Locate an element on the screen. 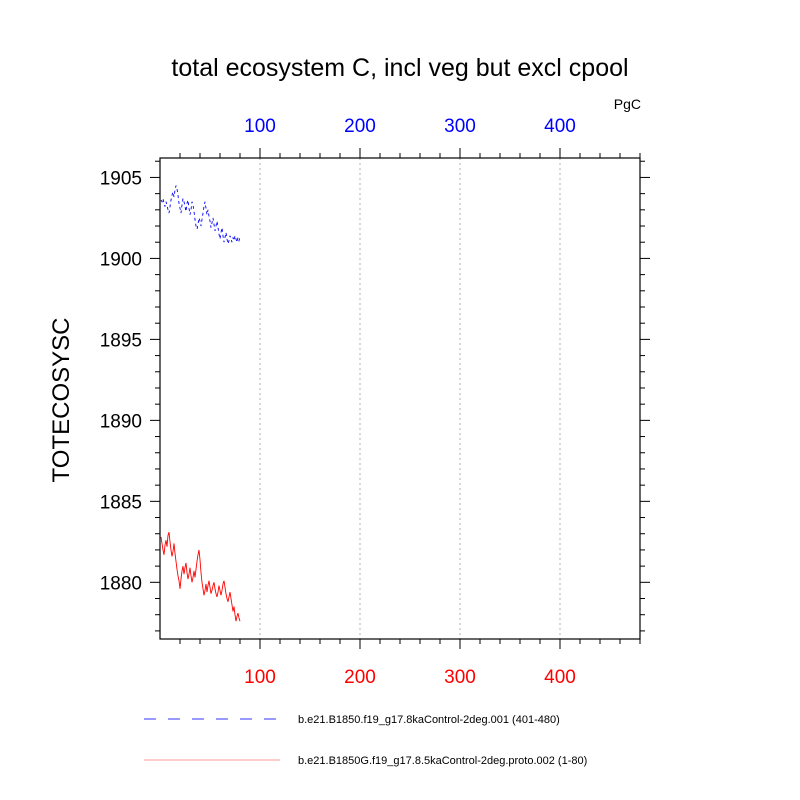 The width and height of the screenshot is (800, 800). y-tick-label-1895: 1895 is located at coordinates (121, 340).